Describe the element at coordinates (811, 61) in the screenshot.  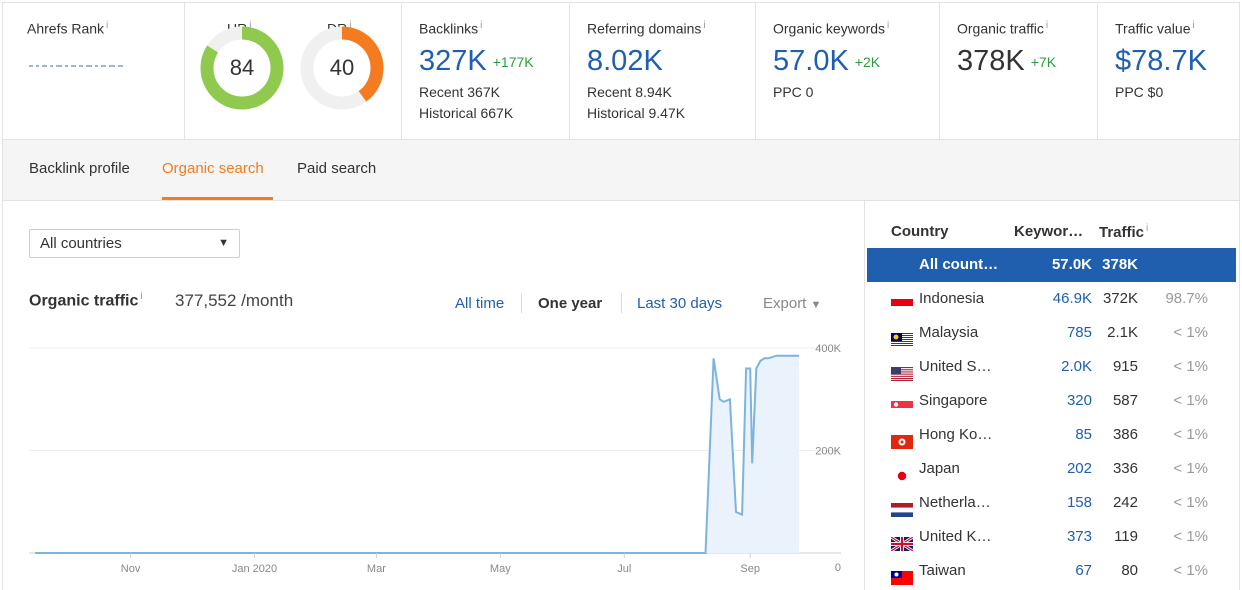
I see `organic-keywords-value: 57.0K` at that location.